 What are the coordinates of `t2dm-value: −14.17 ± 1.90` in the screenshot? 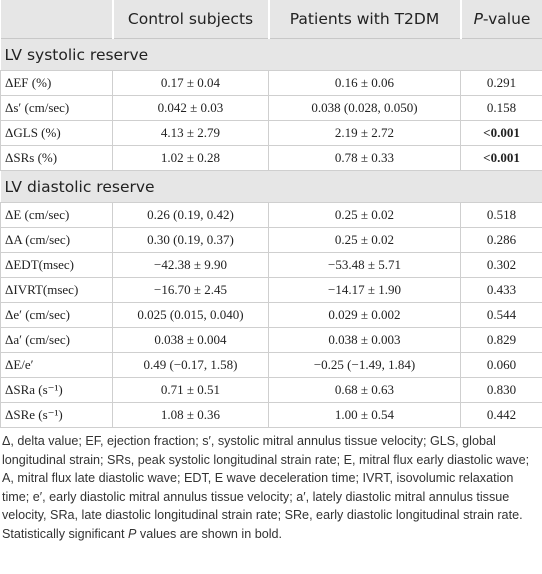 It's located at (364, 290).